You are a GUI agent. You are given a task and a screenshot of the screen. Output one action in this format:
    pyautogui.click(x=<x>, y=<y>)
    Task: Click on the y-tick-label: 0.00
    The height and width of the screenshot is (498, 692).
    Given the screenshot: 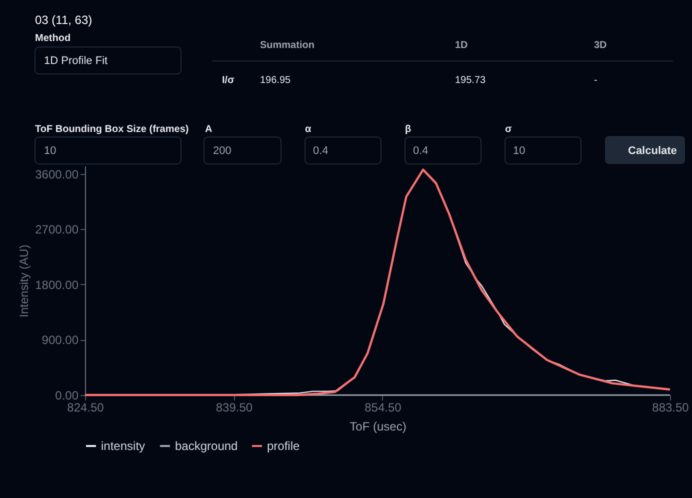 What is the action you would take?
    pyautogui.click(x=67, y=395)
    